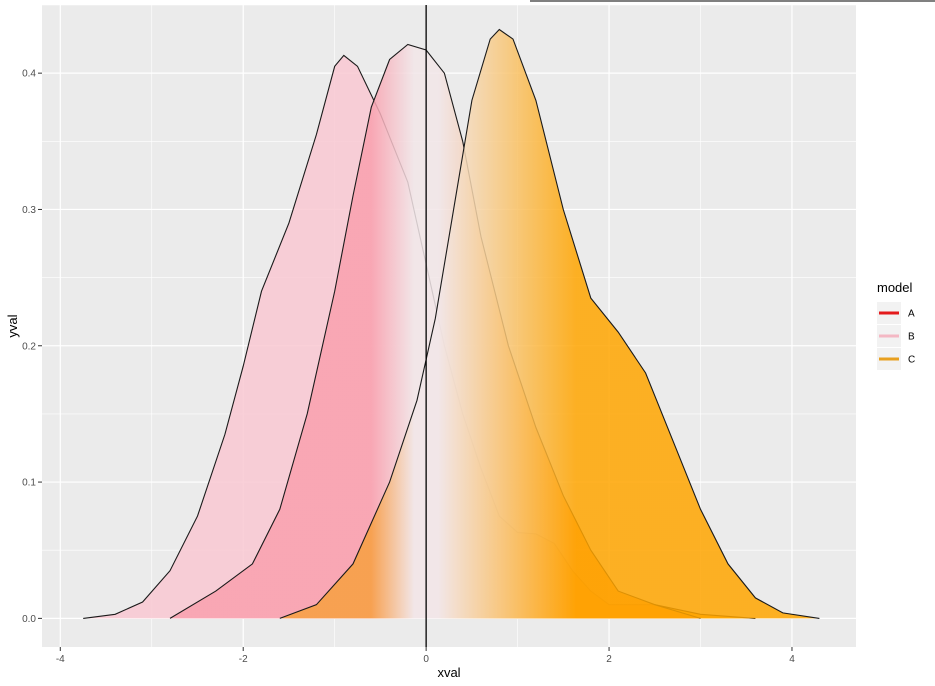 The height and width of the screenshot is (686, 935). Describe the element at coordinates (29, 346) in the screenshot. I see `y-tick-label: 0.2` at that location.